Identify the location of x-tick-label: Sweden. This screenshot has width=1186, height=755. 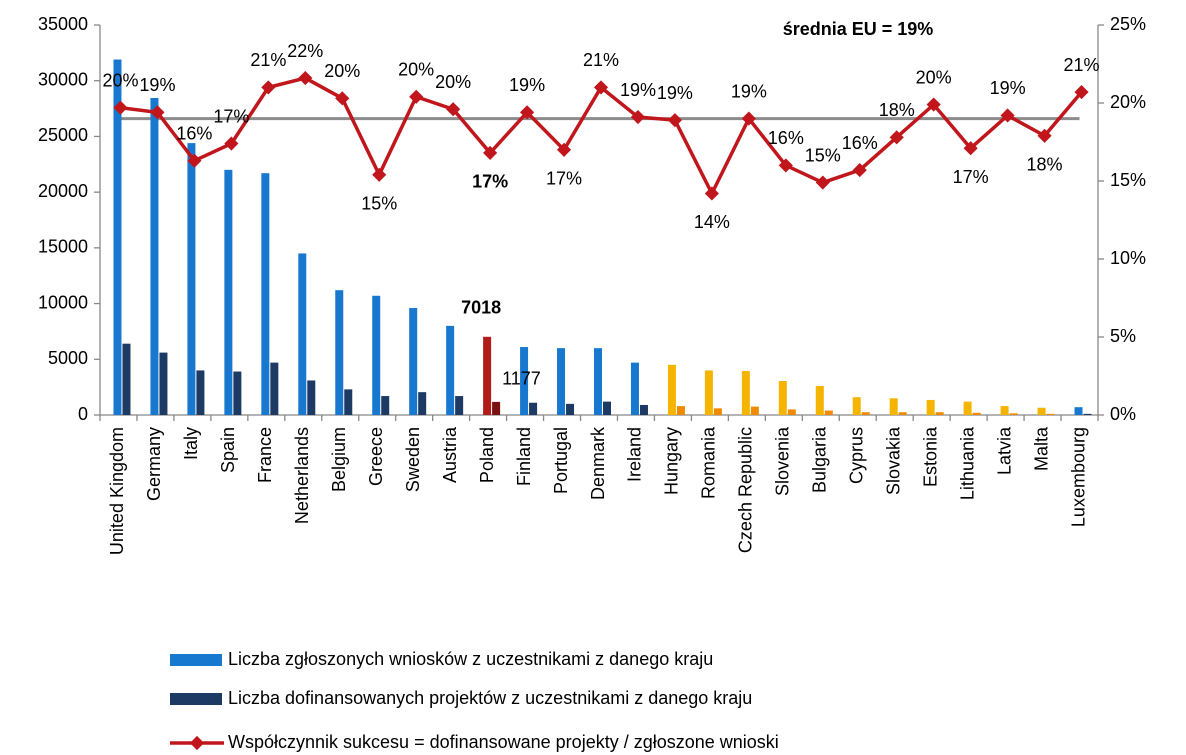
(413, 459).